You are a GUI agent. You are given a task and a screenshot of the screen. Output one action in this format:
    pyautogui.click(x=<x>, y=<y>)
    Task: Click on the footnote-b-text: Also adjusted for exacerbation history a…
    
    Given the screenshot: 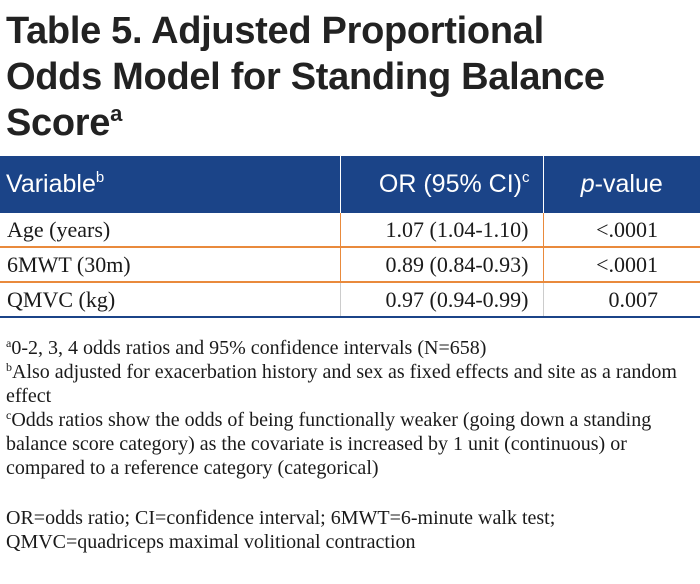 What is the action you would take?
    pyautogui.click(x=341, y=384)
    